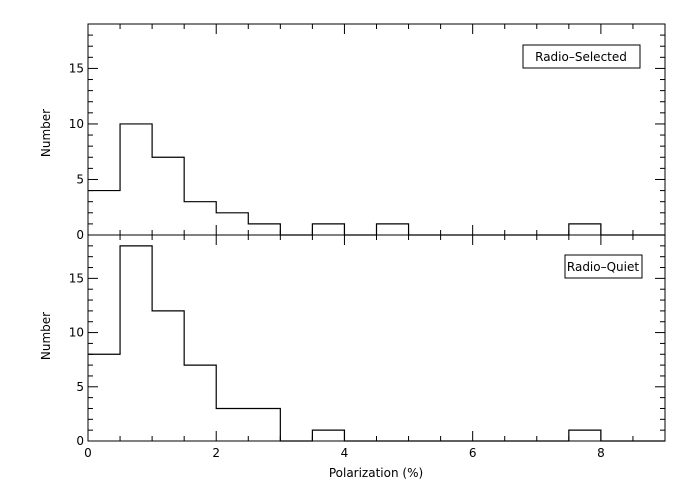 This screenshot has width=692, height=495. I want to click on bottom-y-tick-label: 10, so click(76, 333).